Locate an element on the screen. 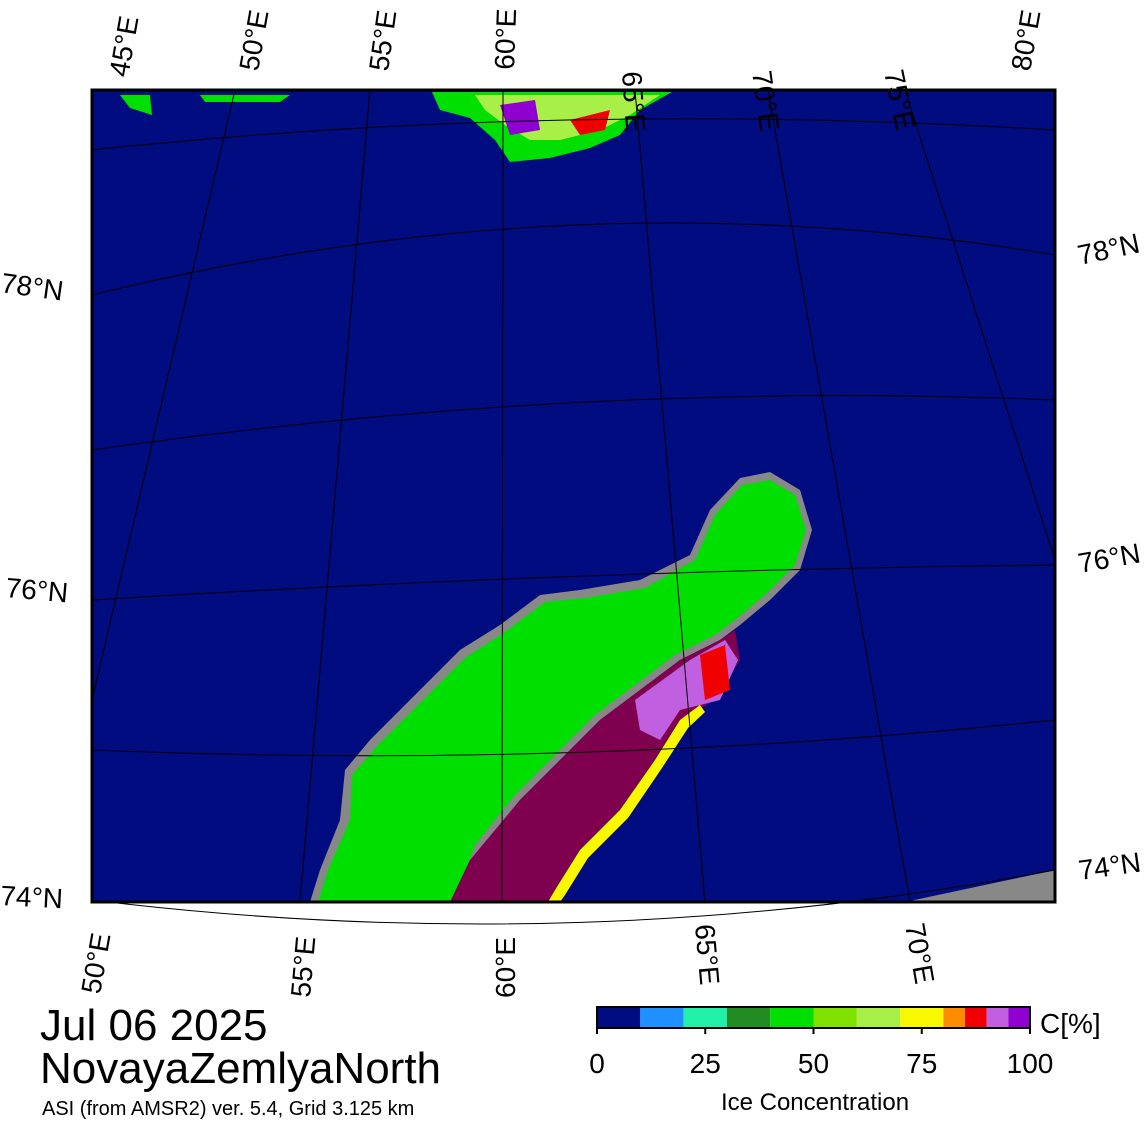 The height and width of the screenshot is (1128, 1147). left-labels: 78°N 76°N 74°N is located at coordinates (35, 590).